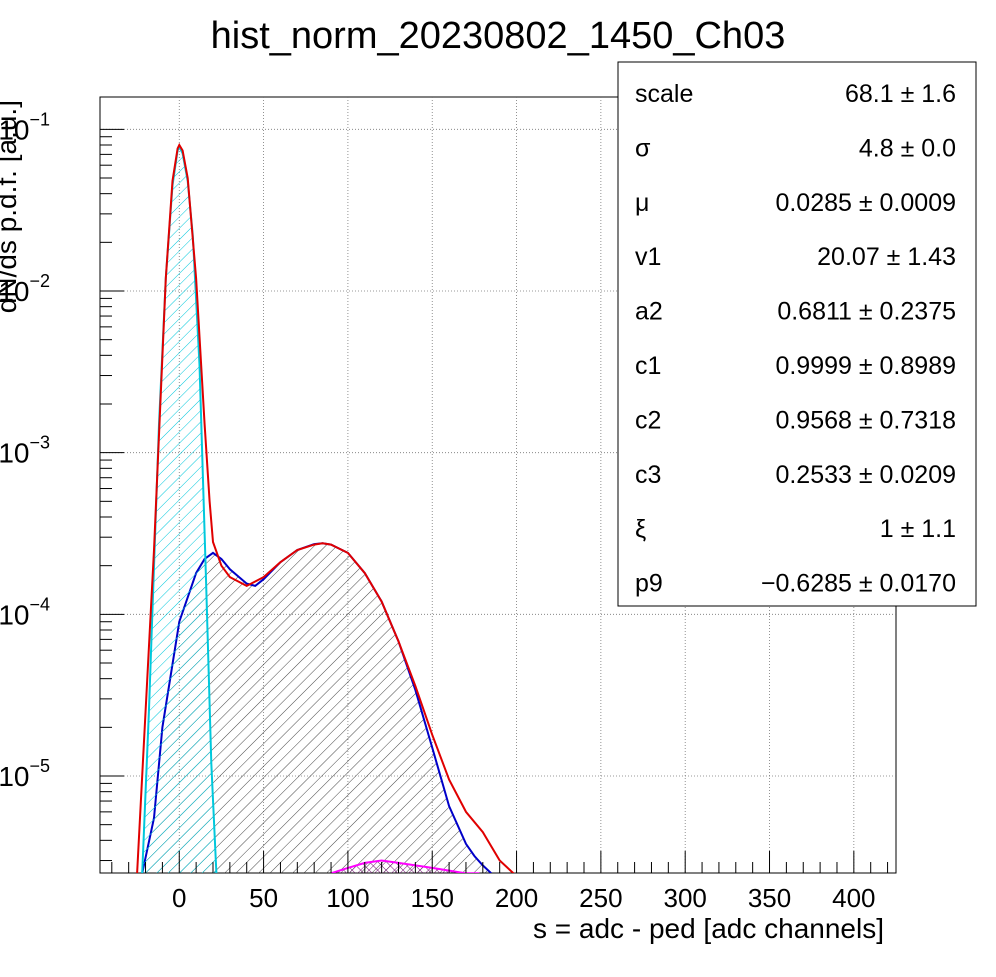 Image resolution: width=996 pixels, height=977 pixels. What do you see at coordinates (886, 257) in the screenshot?
I see `fit-param-value: 20.07 ± 1.43` at bounding box center [886, 257].